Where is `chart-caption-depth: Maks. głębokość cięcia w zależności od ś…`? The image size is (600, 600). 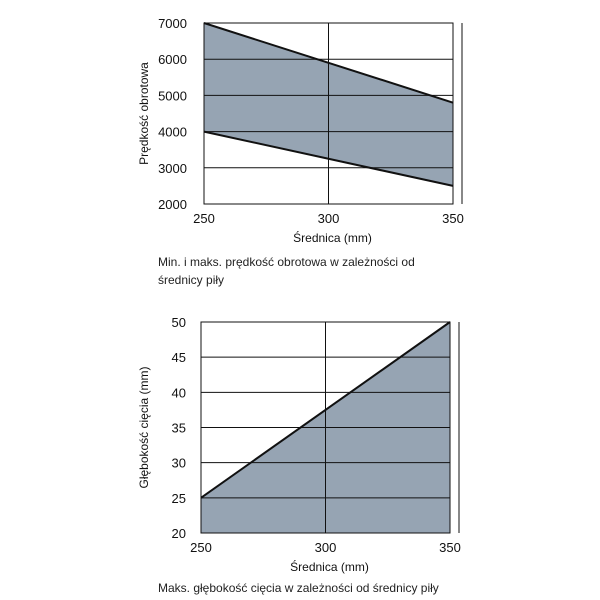 chart-caption-depth: Maks. głębokość cięcia w zależności od ś… is located at coordinates (298, 588).